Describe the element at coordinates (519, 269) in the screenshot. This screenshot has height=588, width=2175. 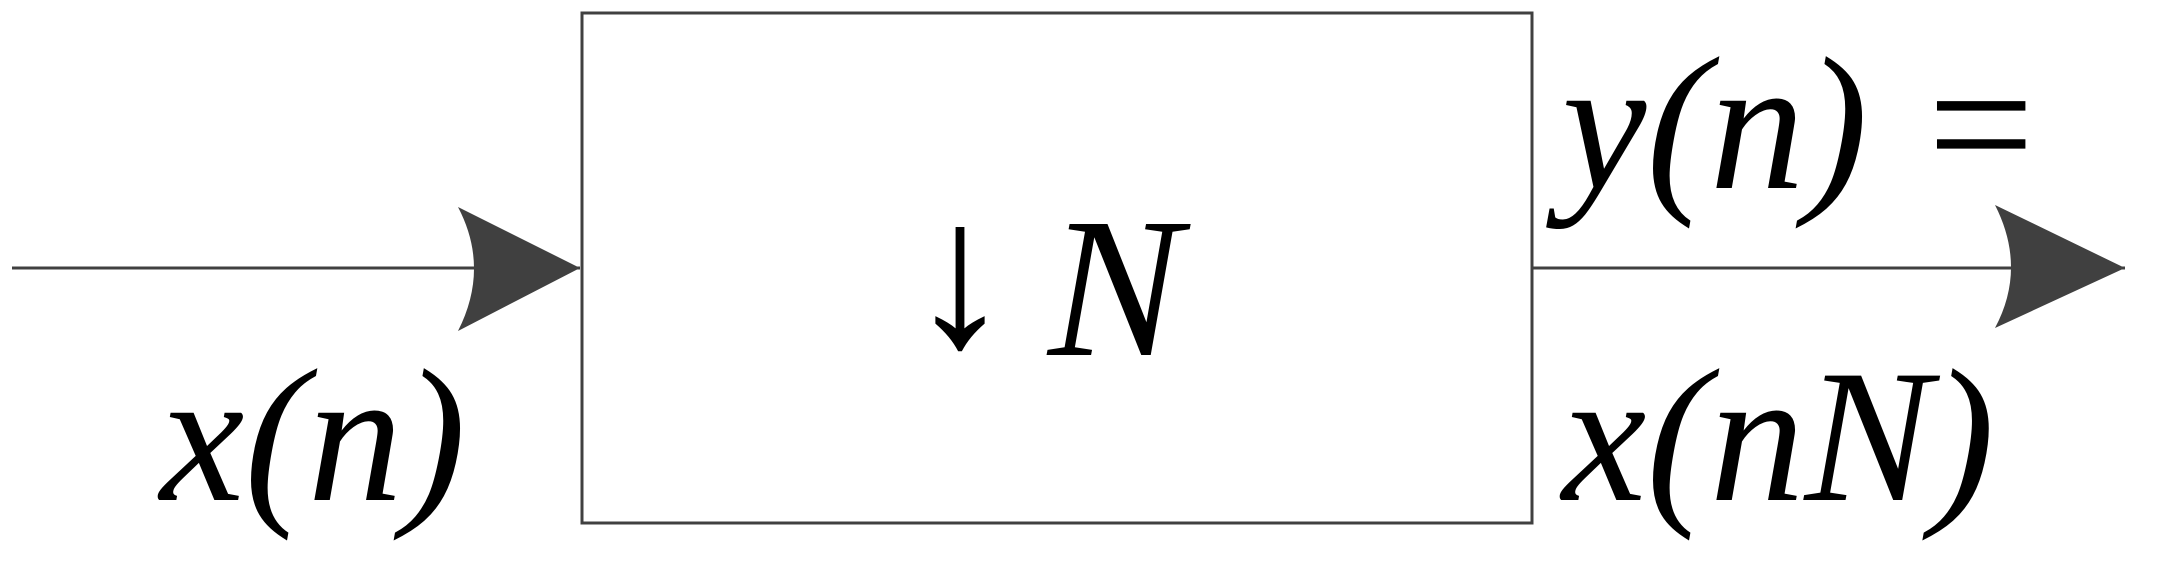
I see `input-arrowhead` at that location.